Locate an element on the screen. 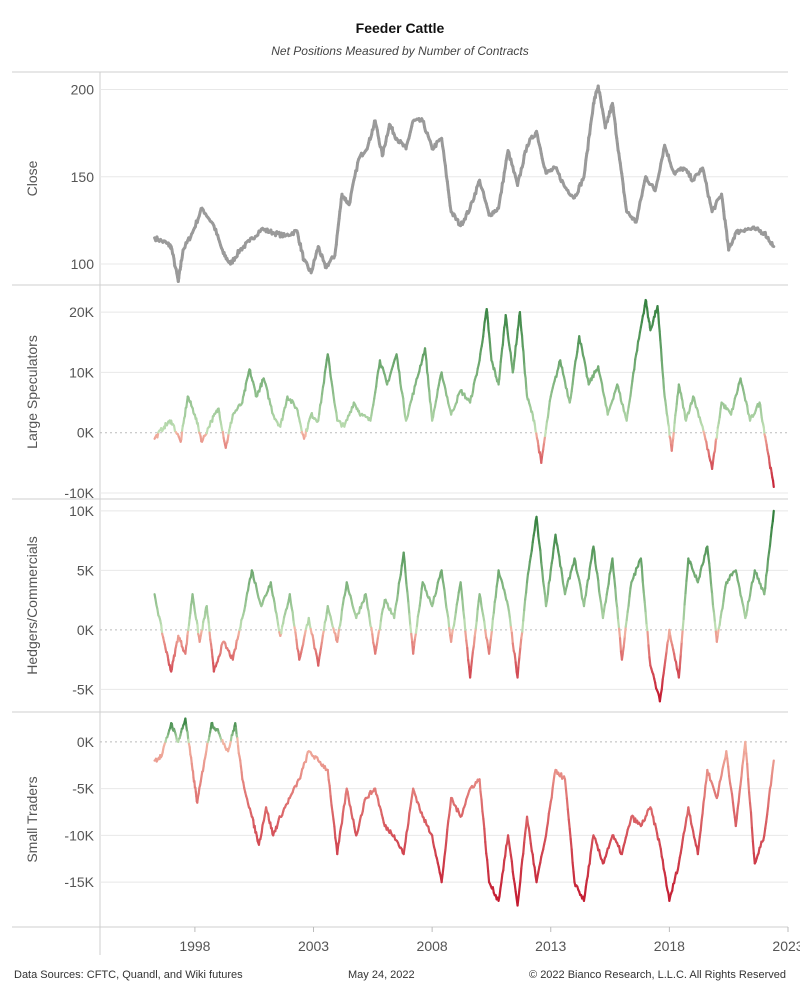  x-tick-label: 1998 is located at coordinates (194, 946).